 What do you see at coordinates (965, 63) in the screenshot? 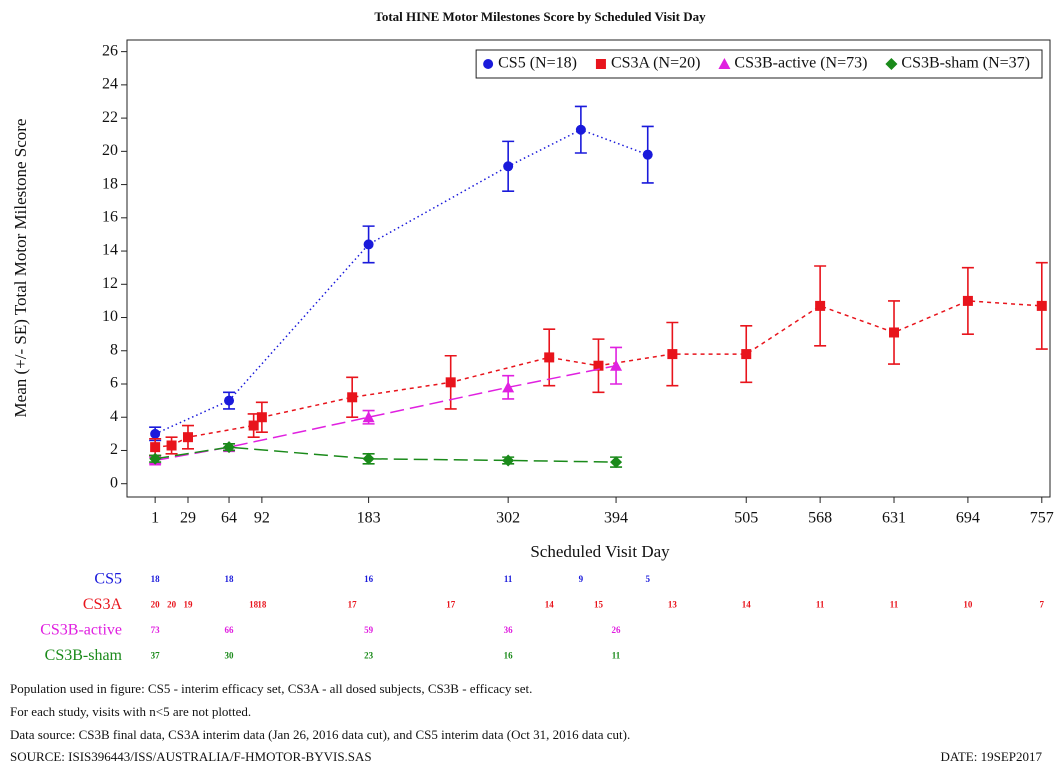
I see `legend-label: CS3B-sham (N=37)` at bounding box center [965, 63].